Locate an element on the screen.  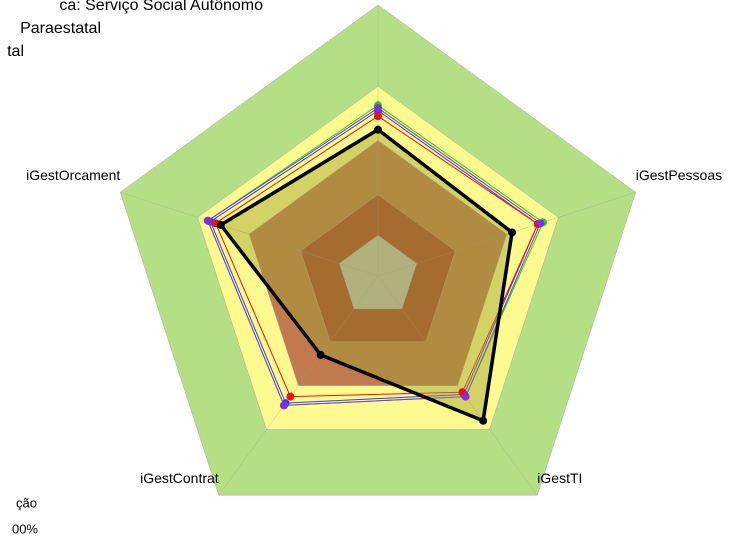
axis-label: iGestContrat is located at coordinates (179, 478).